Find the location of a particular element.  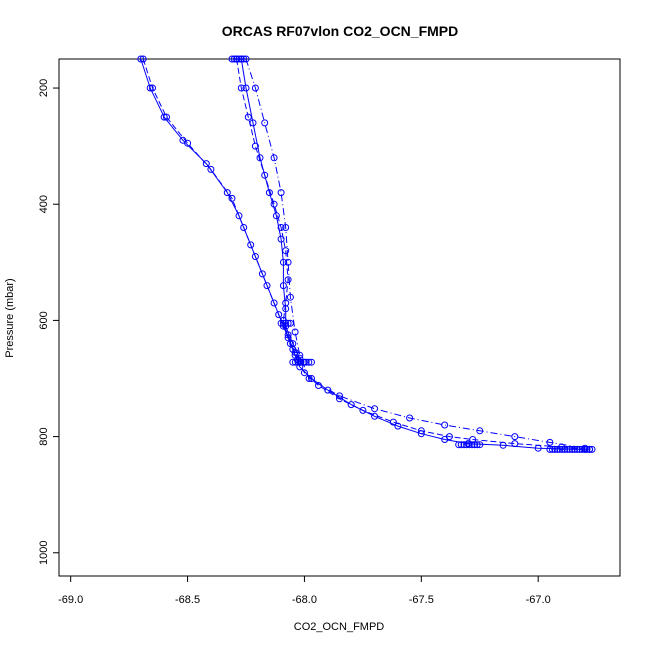

series-3-line is located at coordinates (272, 210).